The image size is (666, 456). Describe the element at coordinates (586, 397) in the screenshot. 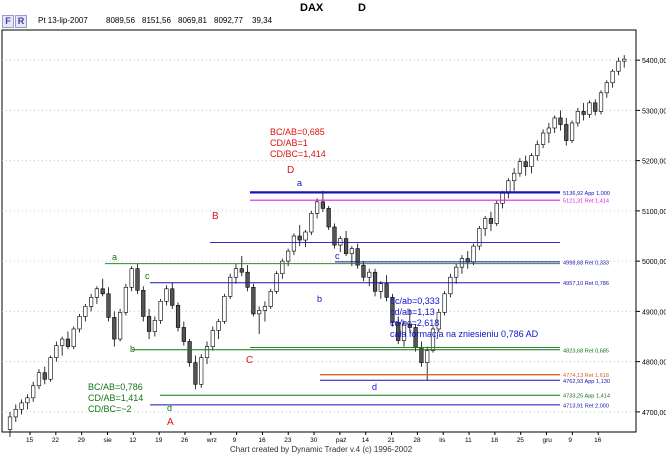

I see `fib-level-label: 4733,25 App 1,414` at that location.